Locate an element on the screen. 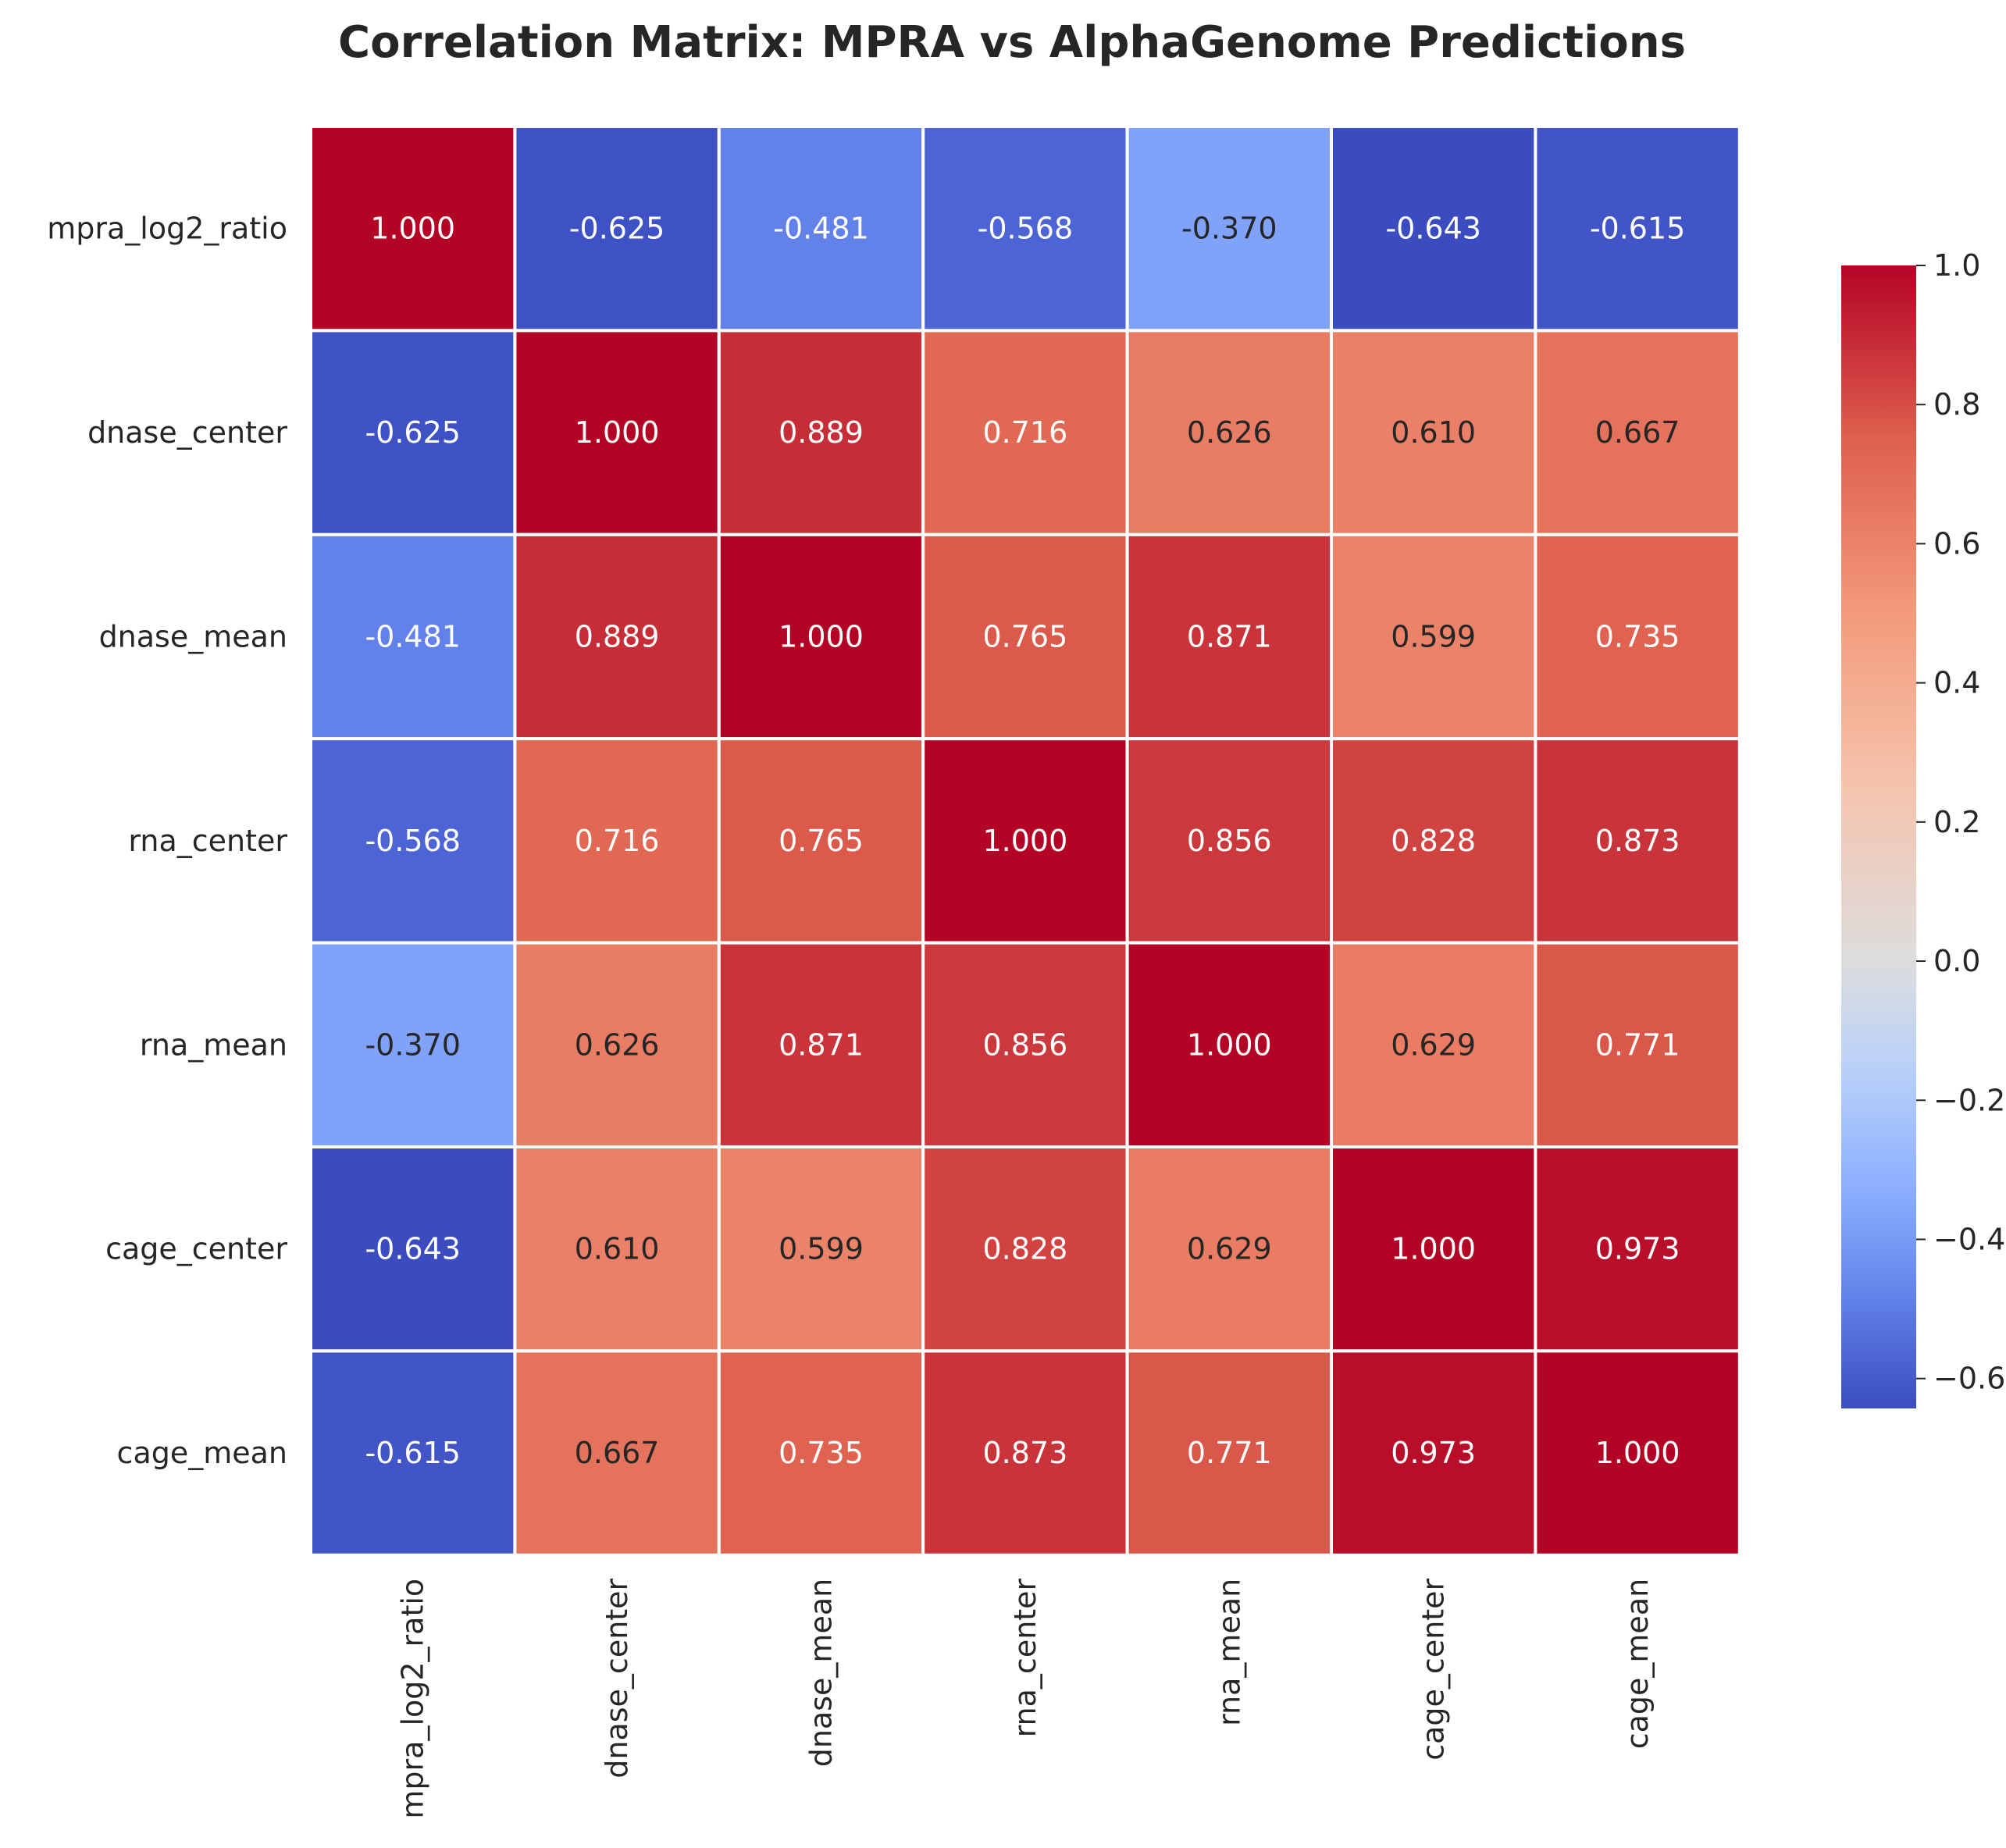 This screenshot has width=2006, height=1848. column-label-rna_mean: rna_mean is located at coordinates (1229, 1653).